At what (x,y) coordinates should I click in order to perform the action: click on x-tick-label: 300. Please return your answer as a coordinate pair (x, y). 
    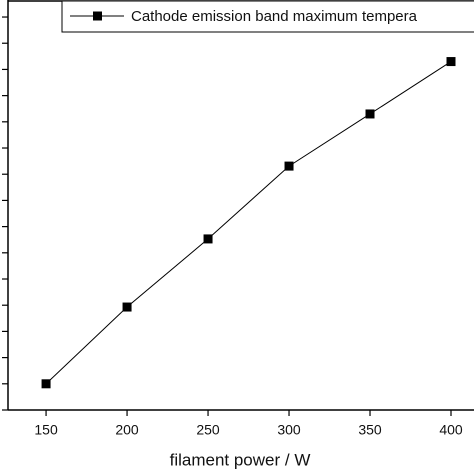
    Looking at the image, I should click on (289, 430).